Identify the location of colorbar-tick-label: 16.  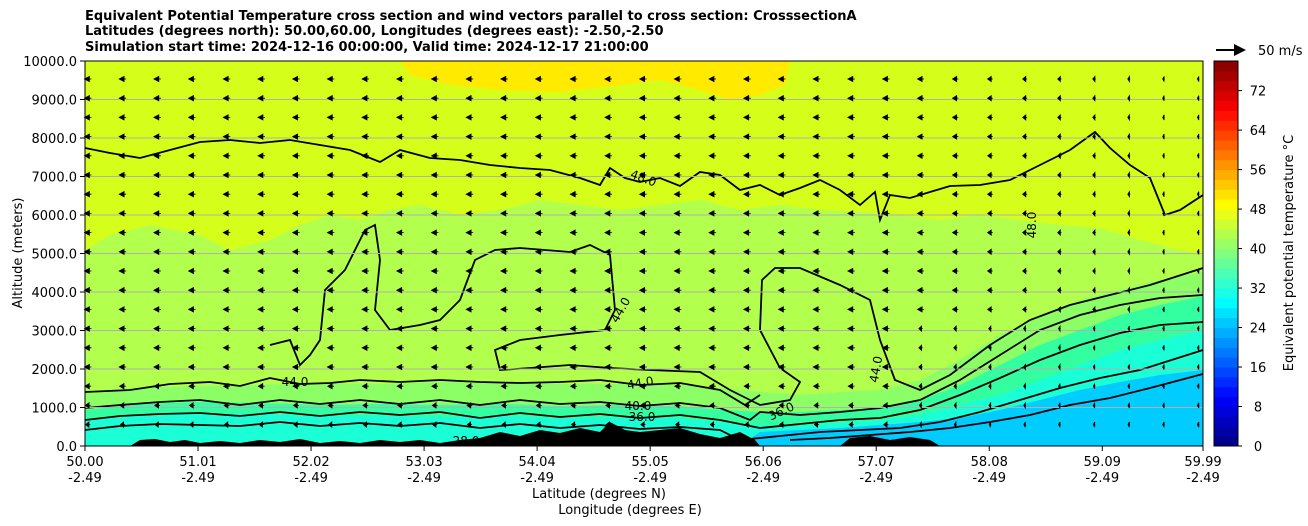
(1258, 368).